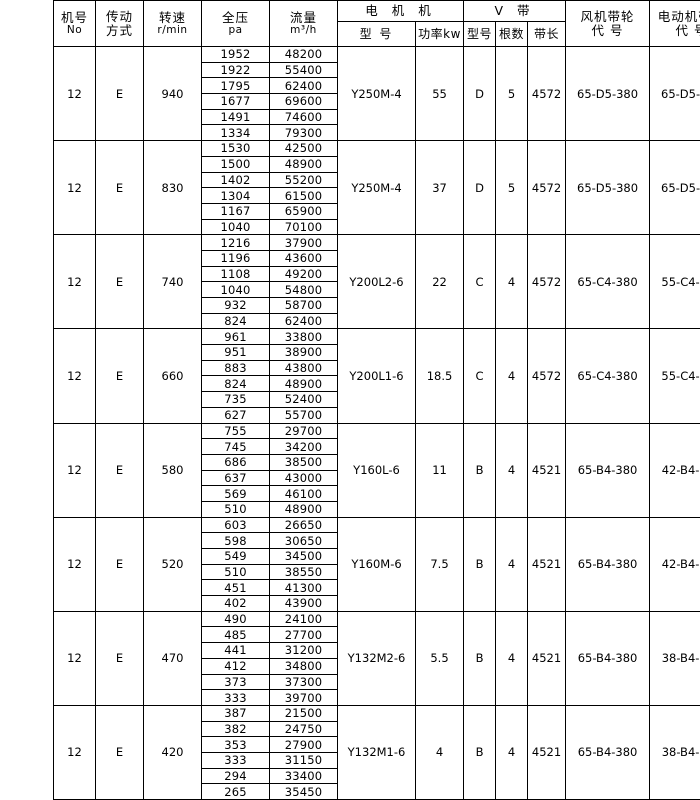 Image resolution: width=700 pixels, height=800 pixels. What do you see at coordinates (236, 666) in the screenshot?
I see `cell-total-pressure: 412` at bounding box center [236, 666].